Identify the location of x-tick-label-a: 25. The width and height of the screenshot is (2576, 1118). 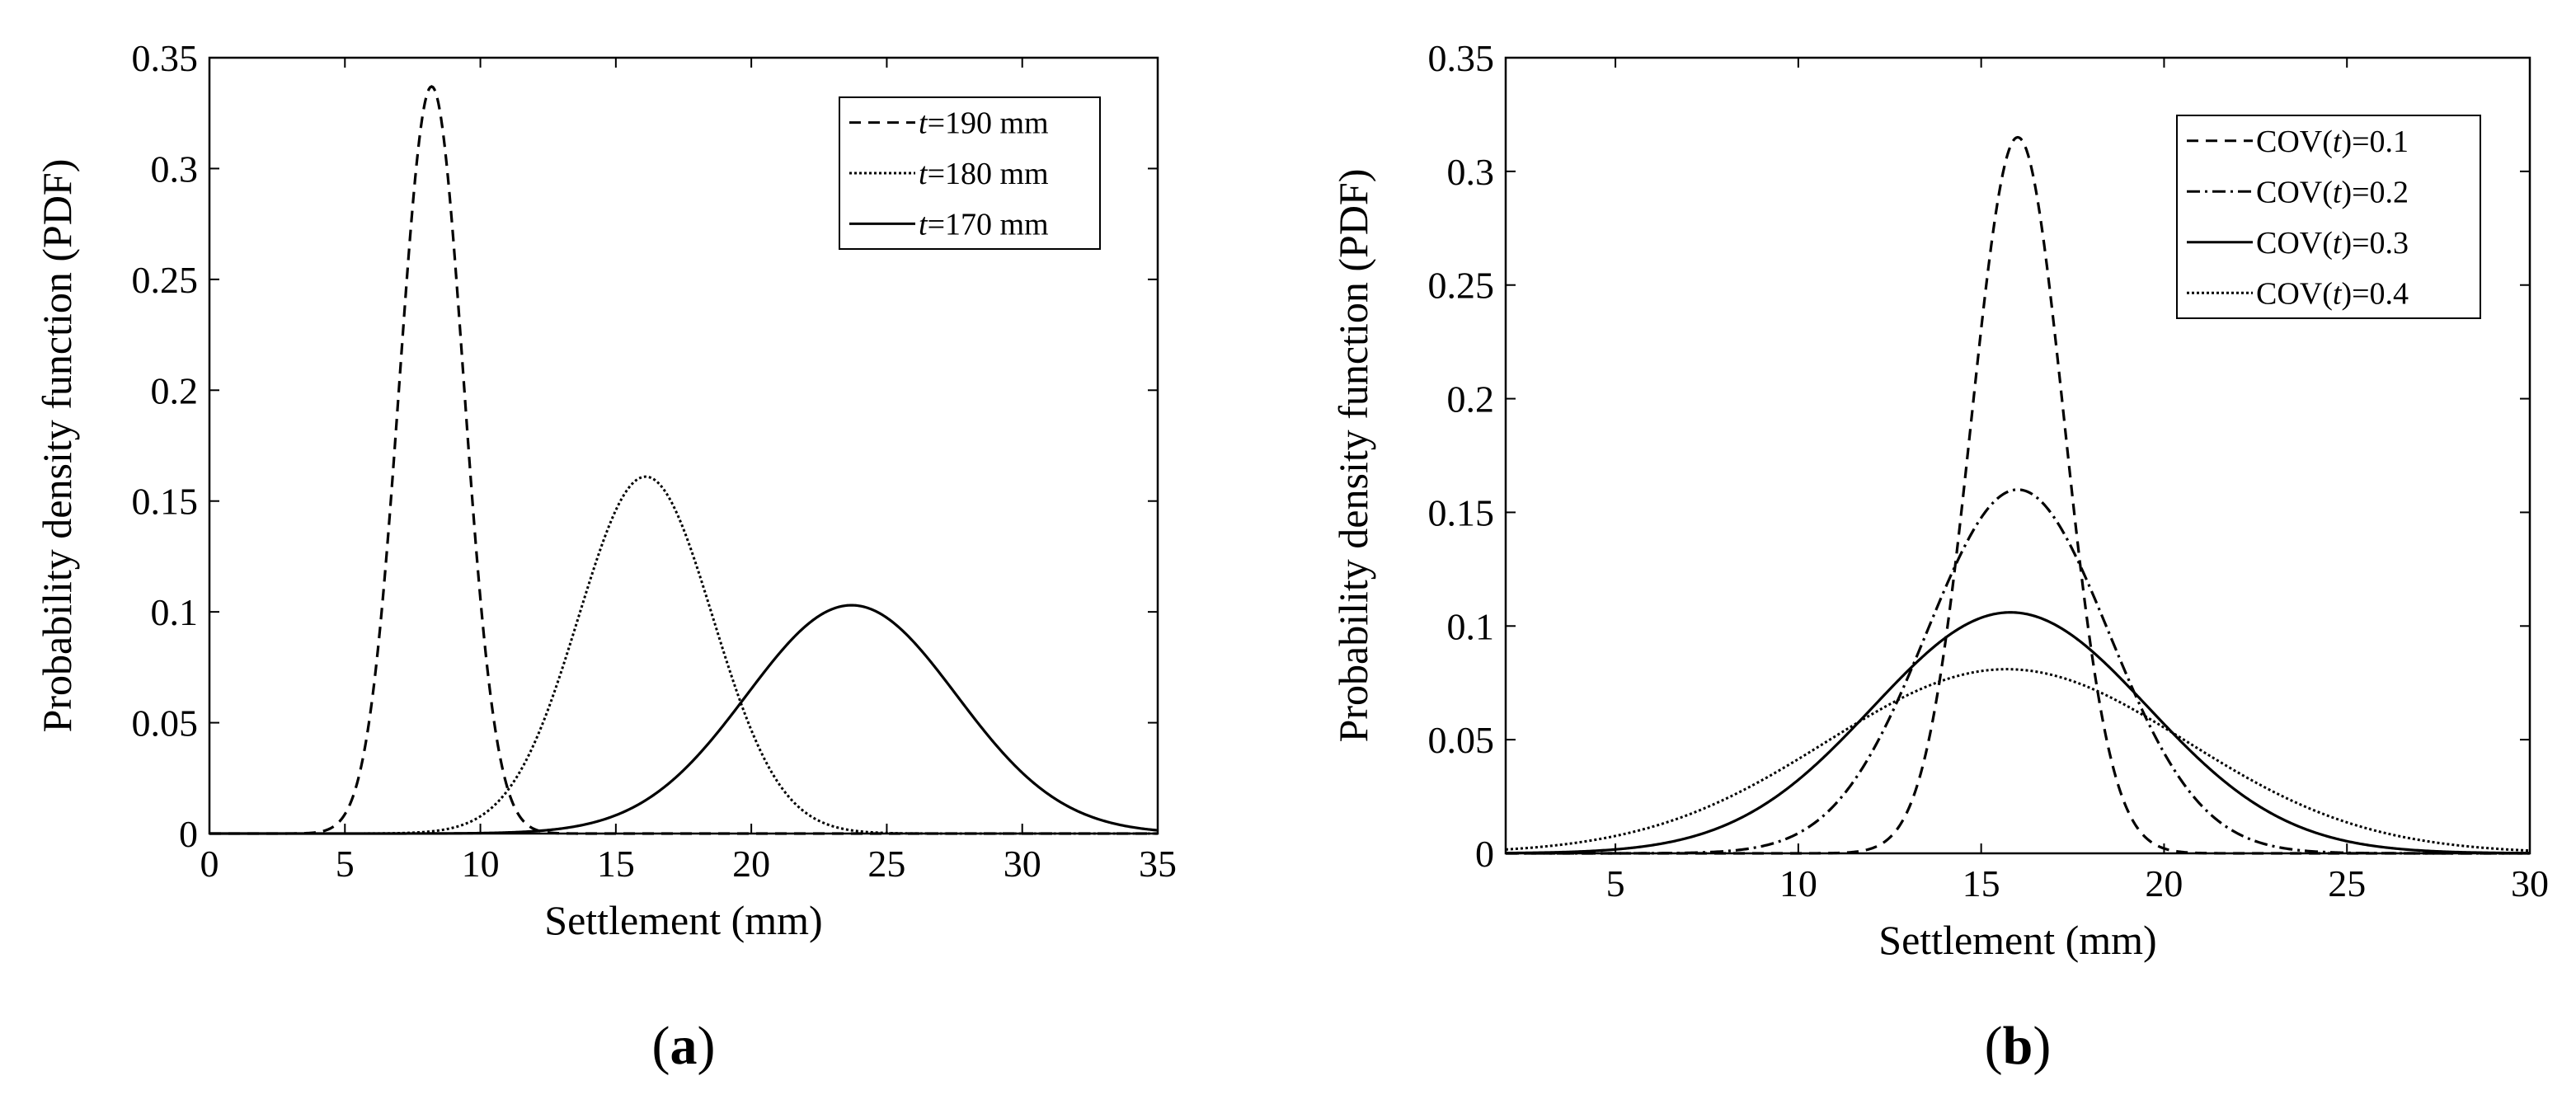
(886, 864).